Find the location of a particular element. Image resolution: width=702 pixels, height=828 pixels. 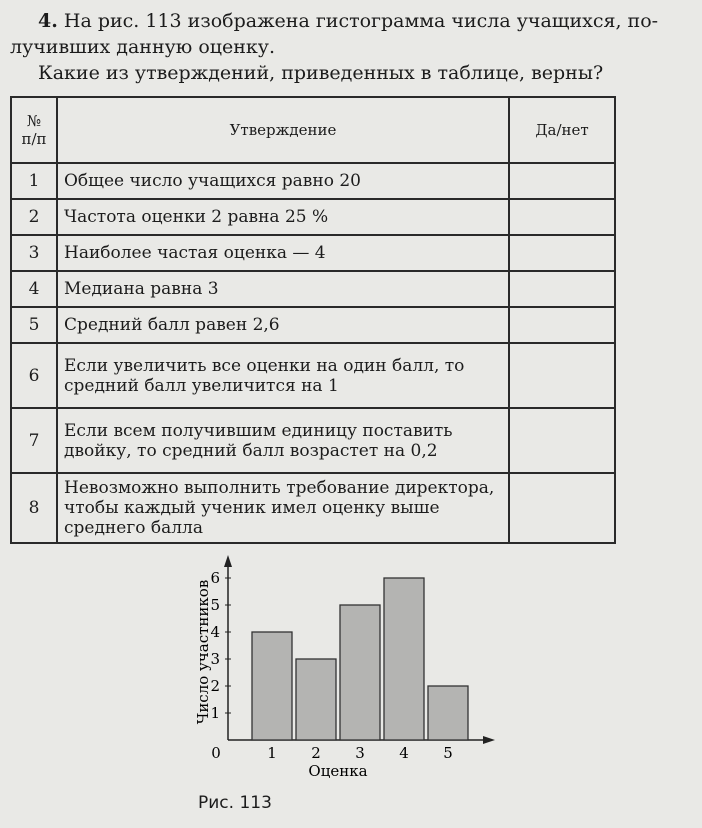

y-tick-label: 4 is located at coordinates (215, 632).